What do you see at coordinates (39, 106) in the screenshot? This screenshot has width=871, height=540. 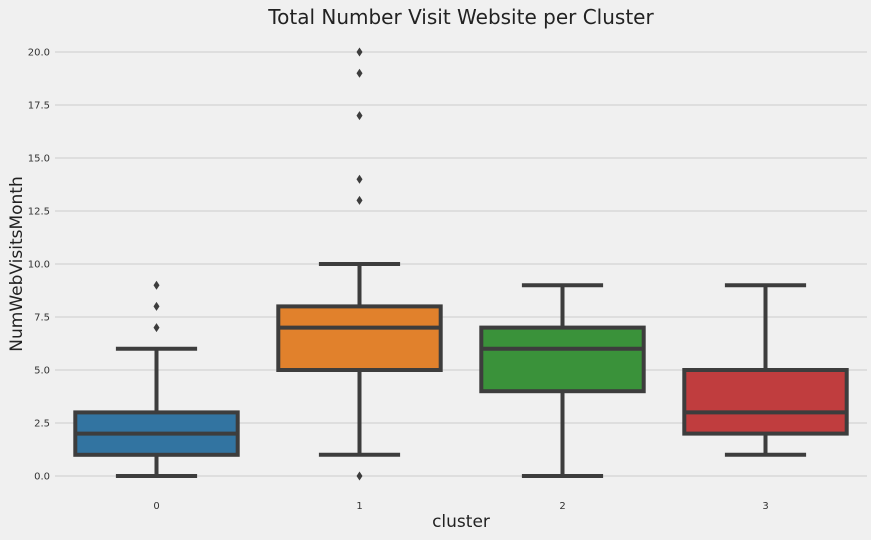 I see `y-tick-label: 17.5` at bounding box center [39, 106].